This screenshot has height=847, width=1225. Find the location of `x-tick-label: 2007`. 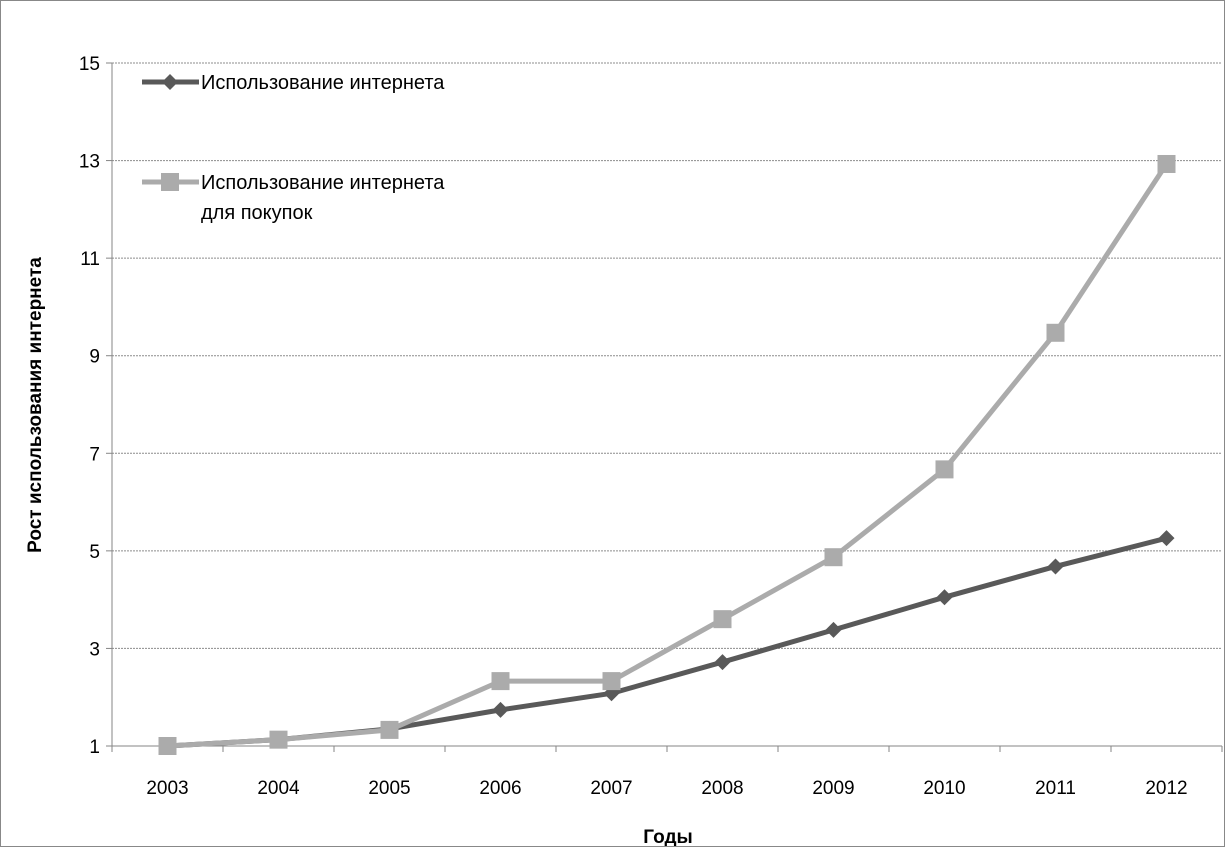

x-tick-label: 2007 is located at coordinates (611, 788).